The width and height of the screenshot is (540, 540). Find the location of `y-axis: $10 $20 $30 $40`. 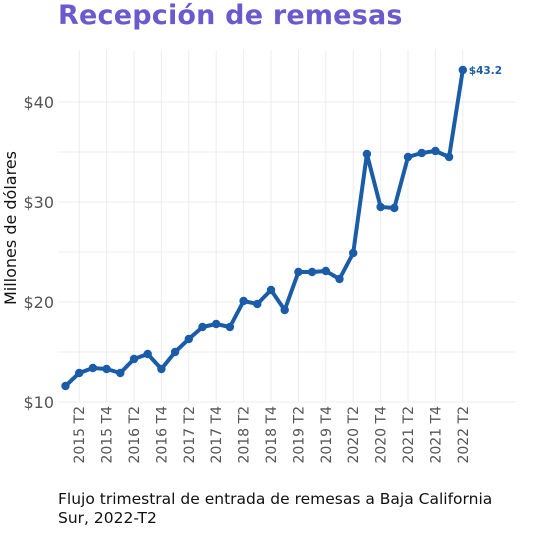

y-axis: $10 $20 $30 $40 is located at coordinates (38, 252).